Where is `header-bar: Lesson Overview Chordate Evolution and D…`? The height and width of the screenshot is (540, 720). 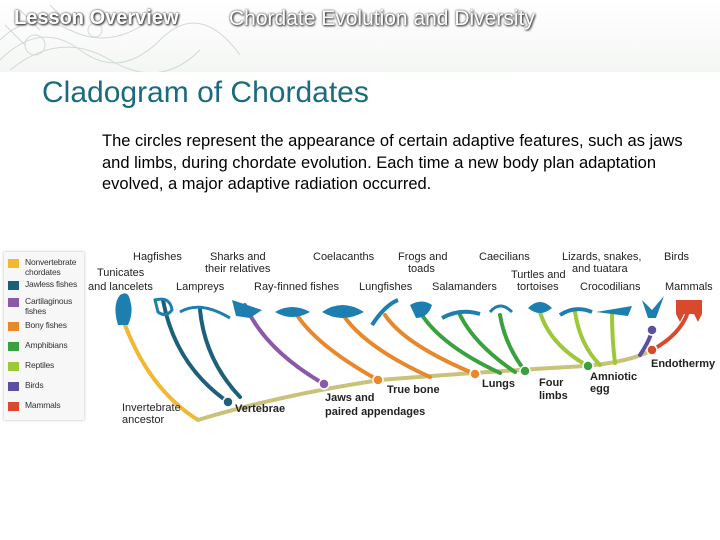
header-bar: Lesson Overview Chordate Evolution and D… is located at coordinates (360, 36).